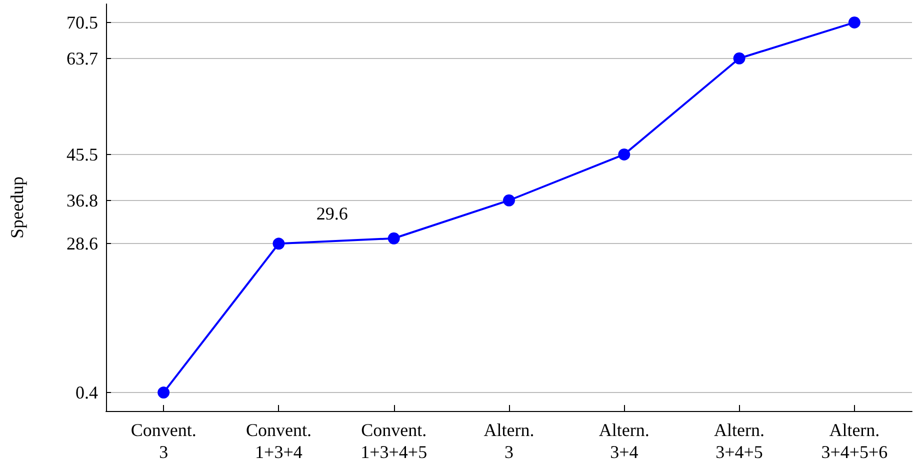 Image resolution: width=922 pixels, height=475 pixels. Describe the element at coordinates (82, 22) in the screenshot. I see `y-tick-label: 70.5` at that location.